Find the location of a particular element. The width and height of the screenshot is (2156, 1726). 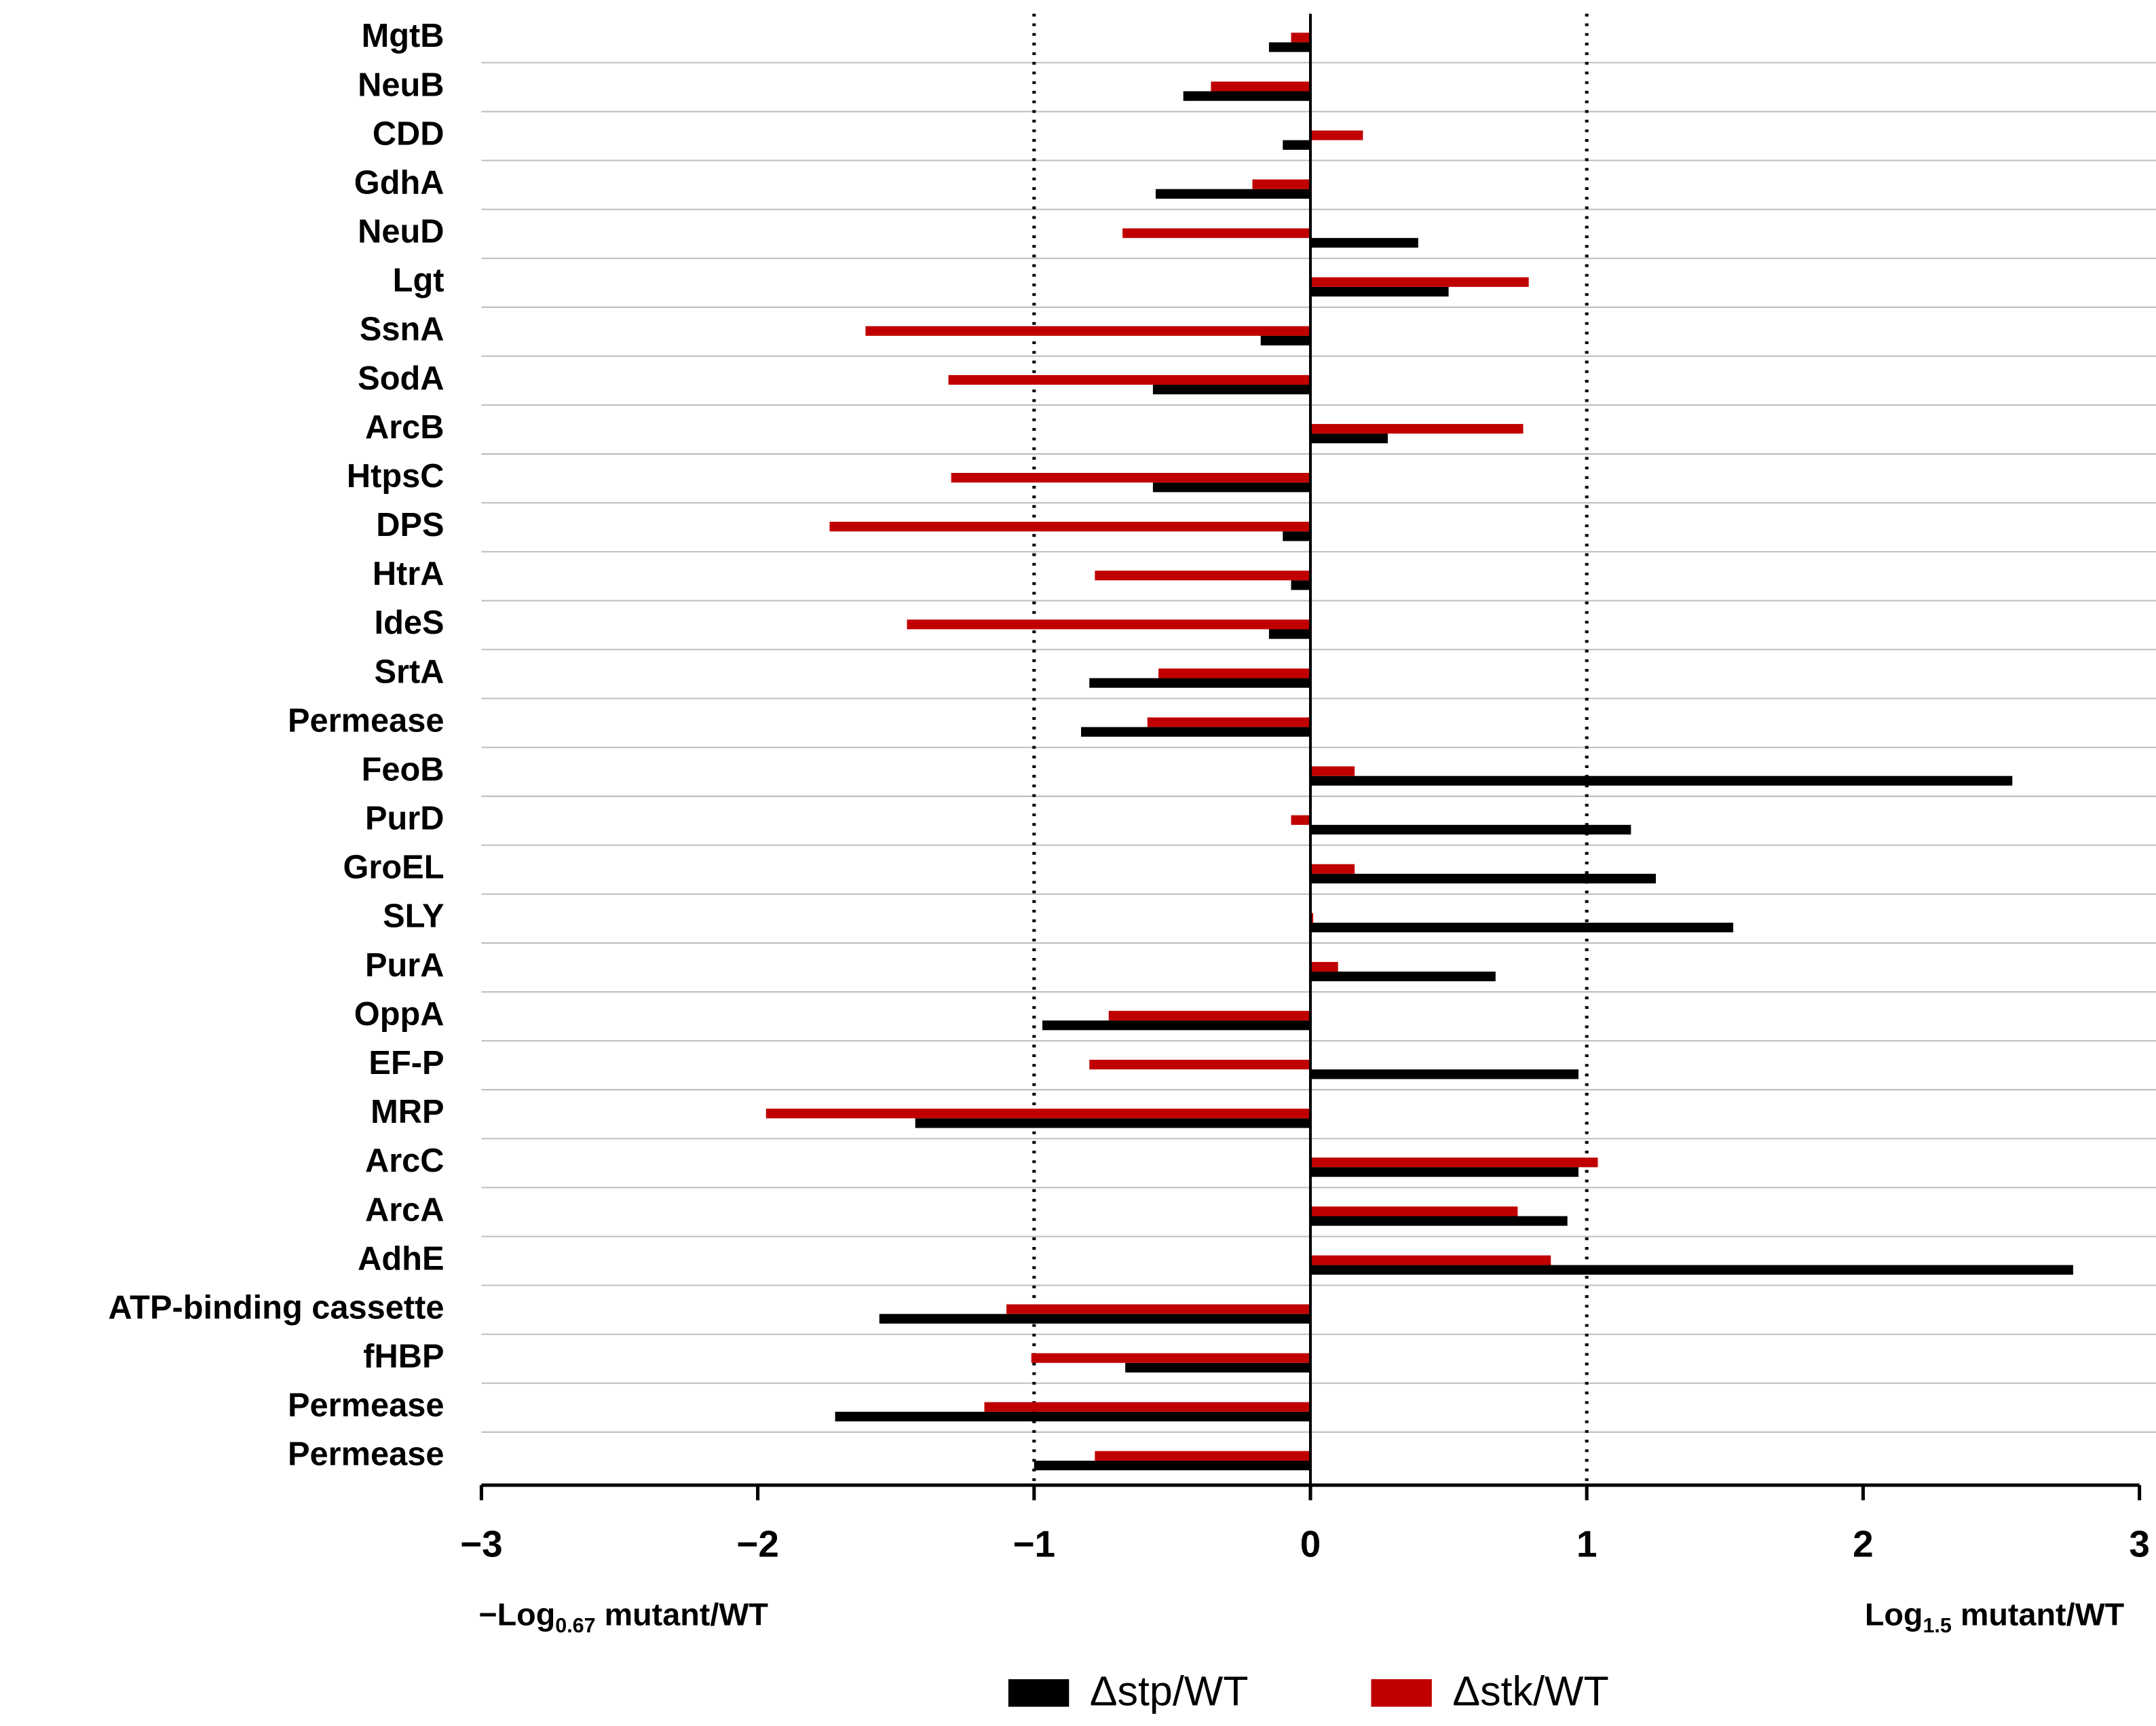

category-label: HtrA is located at coordinates (409, 574).